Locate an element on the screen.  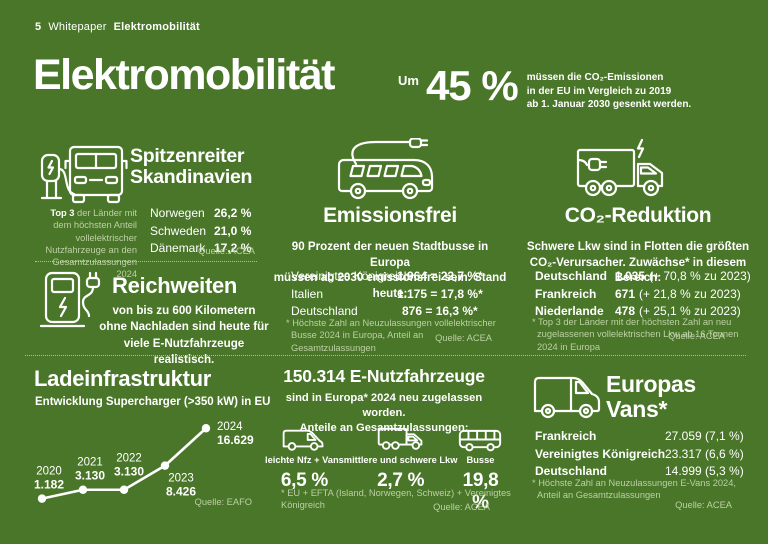
spitzenreiter-note-bold: Top 3 is located at coordinates (62, 213).